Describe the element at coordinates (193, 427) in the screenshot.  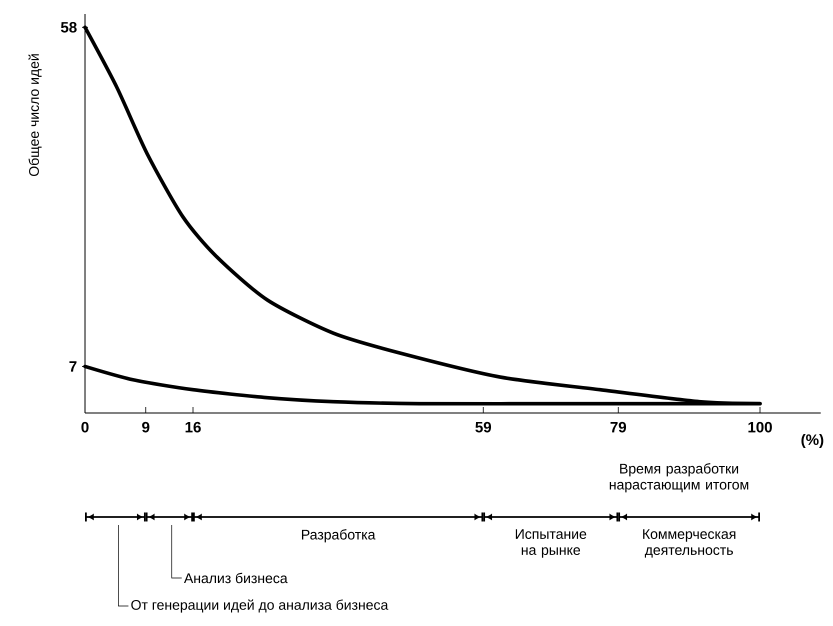
I see `x-tick-label: 16` at that location.